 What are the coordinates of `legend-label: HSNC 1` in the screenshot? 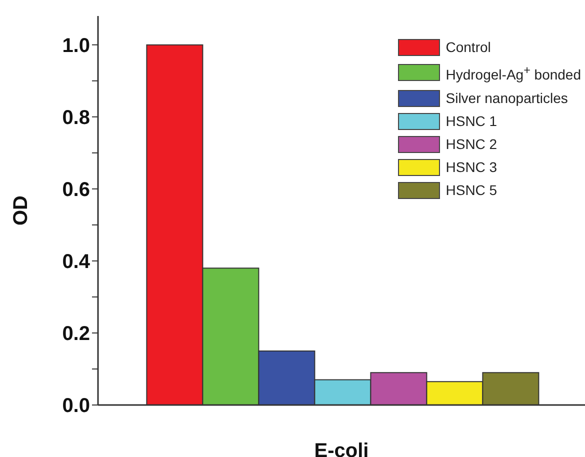 It's located at (472, 121).